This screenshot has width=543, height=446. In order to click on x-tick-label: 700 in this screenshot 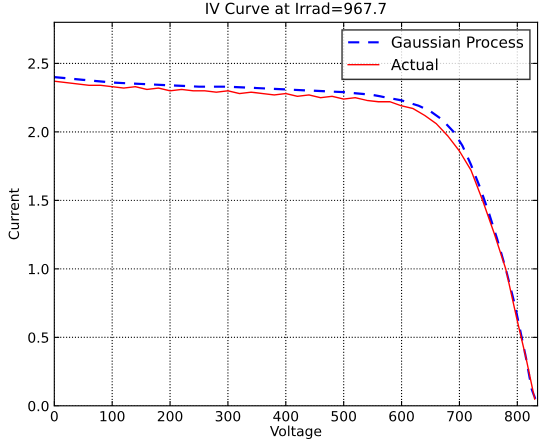, I will do `click(459, 416)`.